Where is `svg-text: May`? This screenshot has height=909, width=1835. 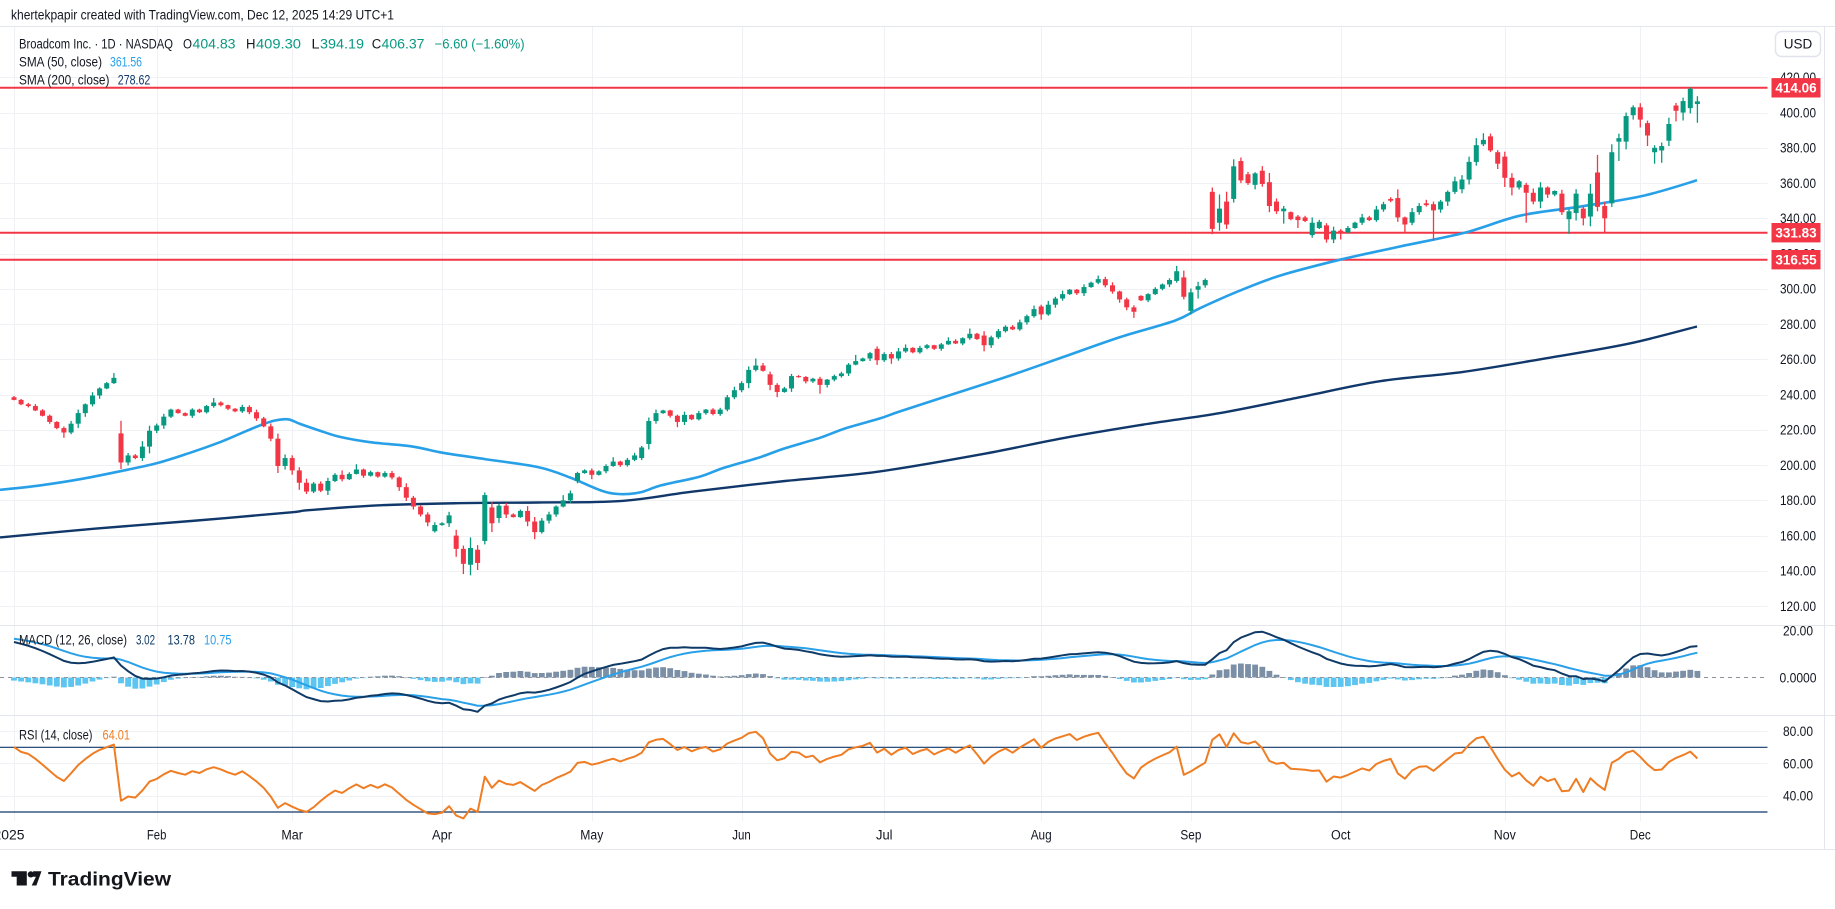 svg-text: May is located at coordinates (591, 835).